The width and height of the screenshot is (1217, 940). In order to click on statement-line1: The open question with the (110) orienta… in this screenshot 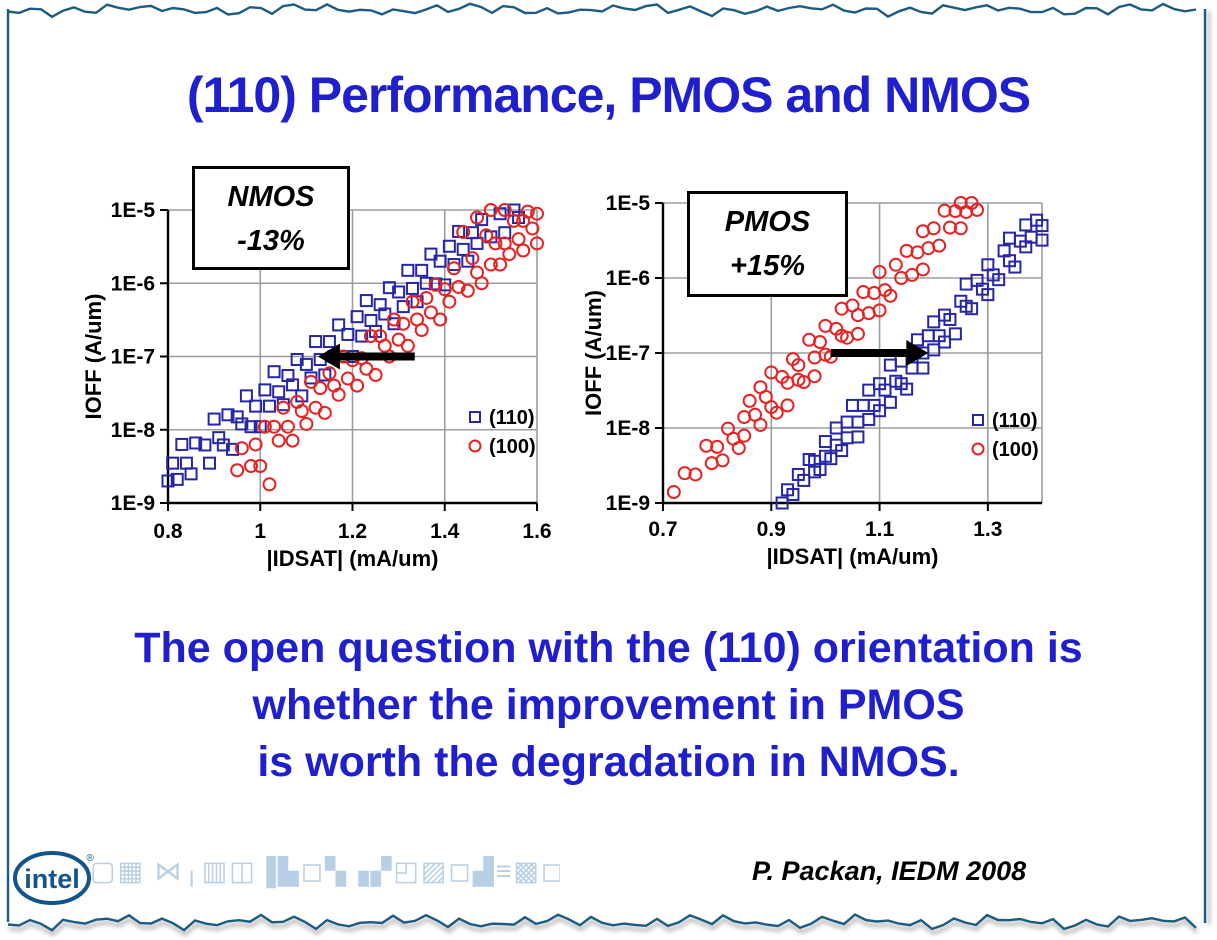, I will do `click(608, 648)`.